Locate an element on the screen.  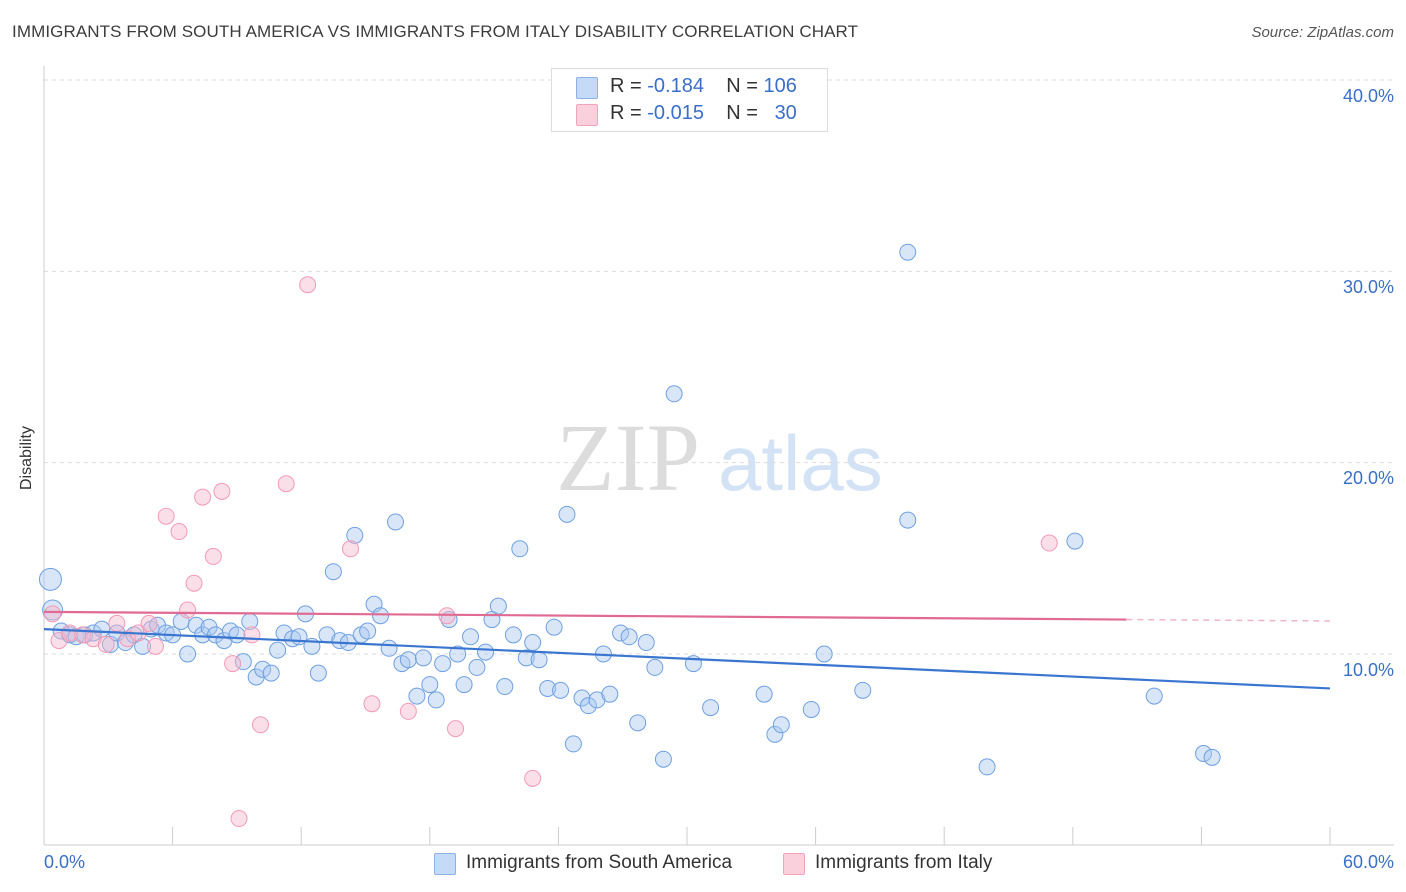
legend-swatch-italy is located at coordinates (587, 115).